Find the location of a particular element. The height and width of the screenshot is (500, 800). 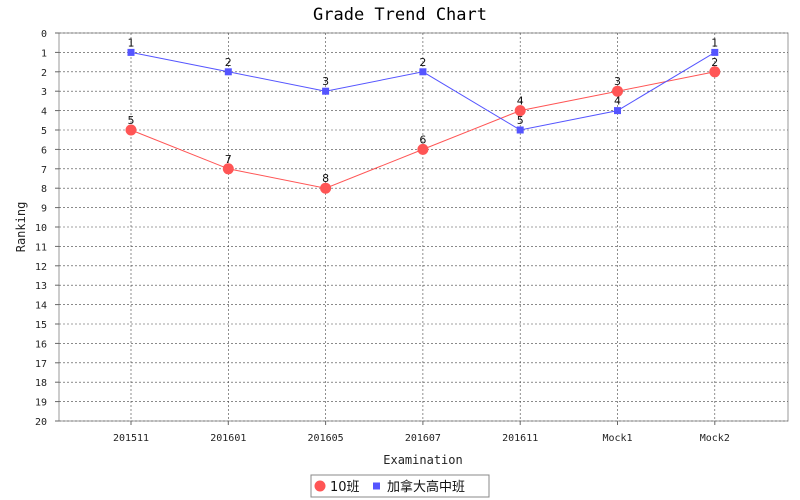

y-tick-label: 4 is located at coordinates (44, 112).